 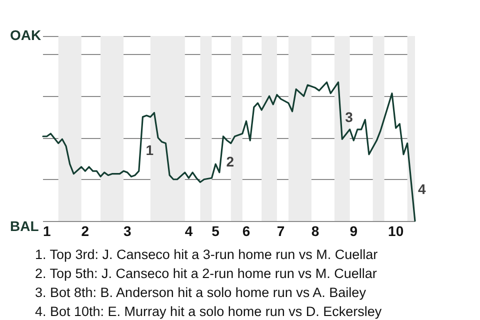 What do you see at coordinates (150, 150) in the screenshot?
I see `annotation: 1` at bounding box center [150, 150].